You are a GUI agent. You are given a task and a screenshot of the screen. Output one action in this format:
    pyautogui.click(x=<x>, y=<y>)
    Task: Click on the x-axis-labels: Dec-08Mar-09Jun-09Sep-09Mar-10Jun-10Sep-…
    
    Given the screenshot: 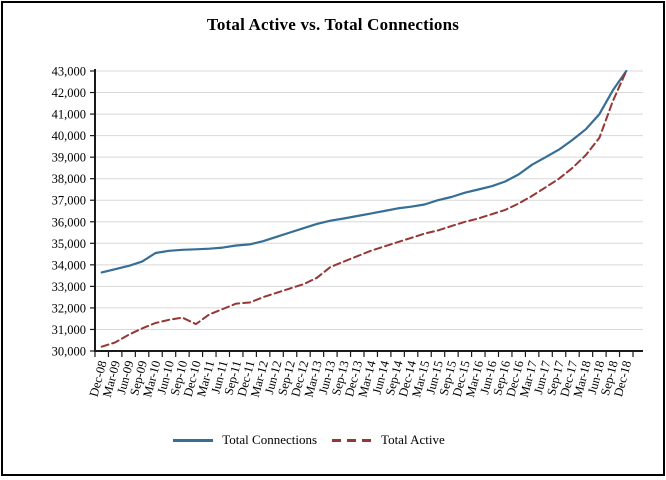 What is the action you would take?
    pyautogui.click(x=361, y=378)
    